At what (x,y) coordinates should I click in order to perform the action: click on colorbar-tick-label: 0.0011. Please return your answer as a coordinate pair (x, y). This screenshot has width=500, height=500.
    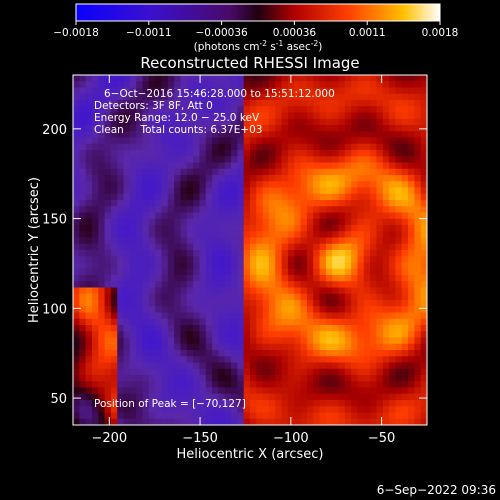
    Looking at the image, I should click on (367, 33).